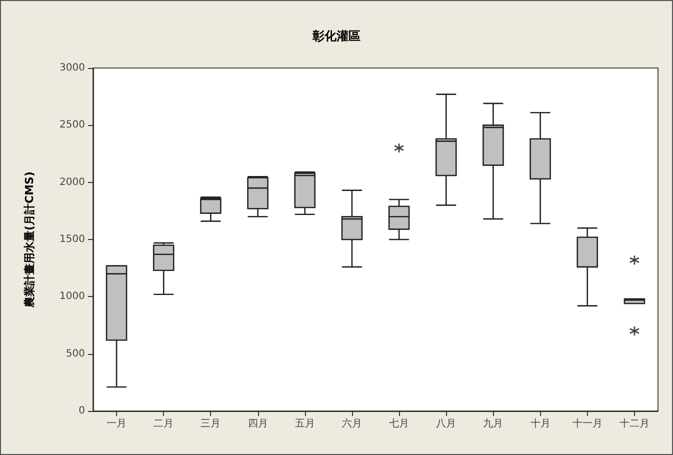 This screenshot has height=455, width=673. What do you see at coordinates (399, 424) in the screenshot?
I see `x-tick-label: 七月` at bounding box center [399, 424].